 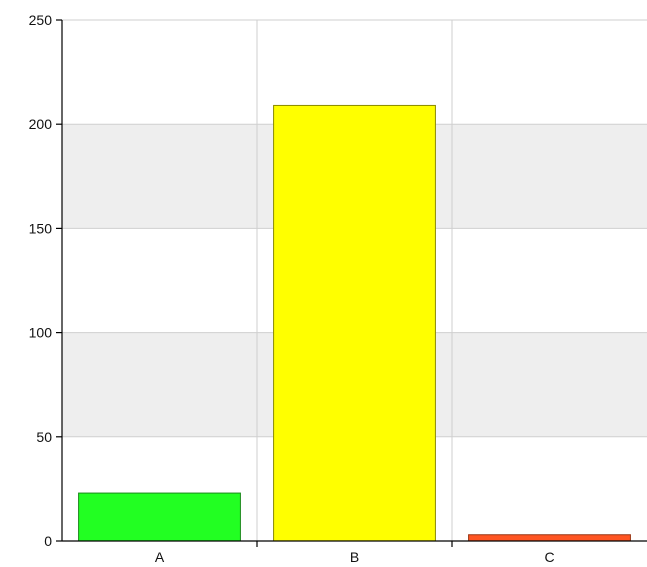 What do you see at coordinates (160, 557) in the screenshot?
I see `x-tick-label: A` at bounding box center [160, 557].